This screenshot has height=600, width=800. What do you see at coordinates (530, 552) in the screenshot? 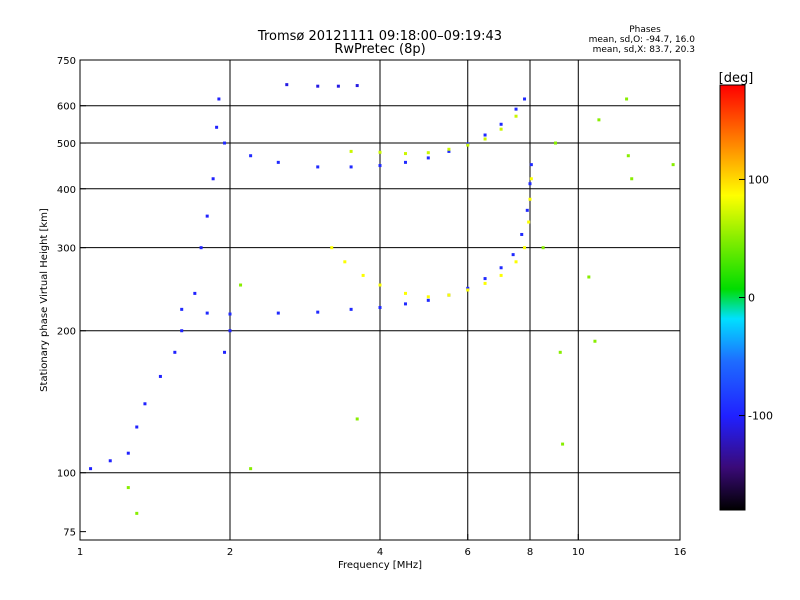
I see `x-tick-label: 8` at bounding box center [530, 552].